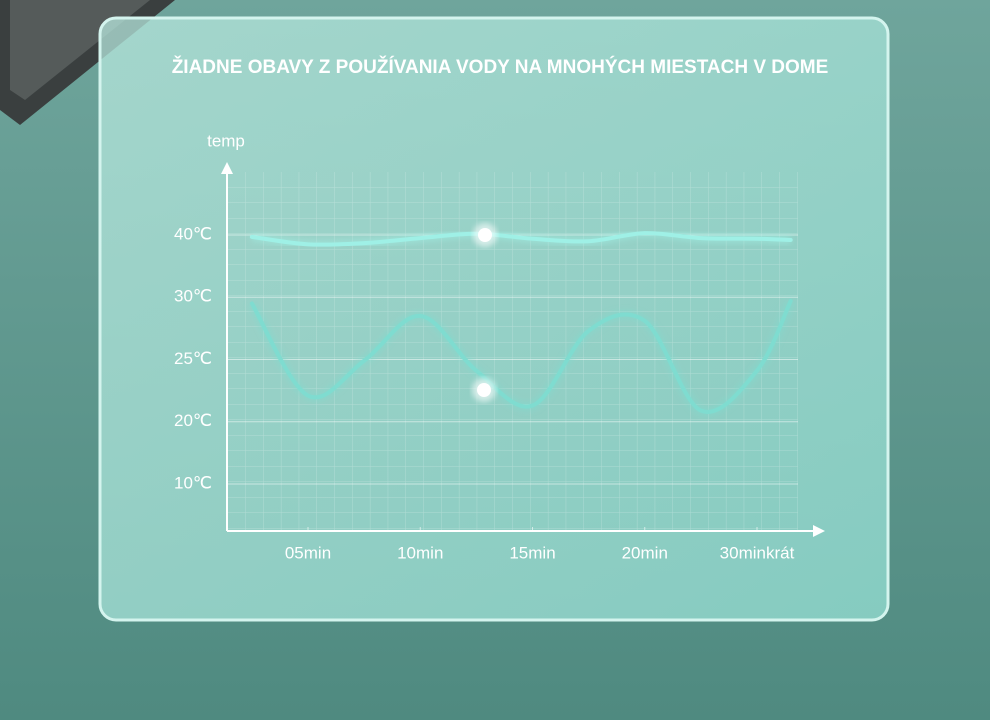  I want to click on x-tick-label: 10min, so click(420, 552).